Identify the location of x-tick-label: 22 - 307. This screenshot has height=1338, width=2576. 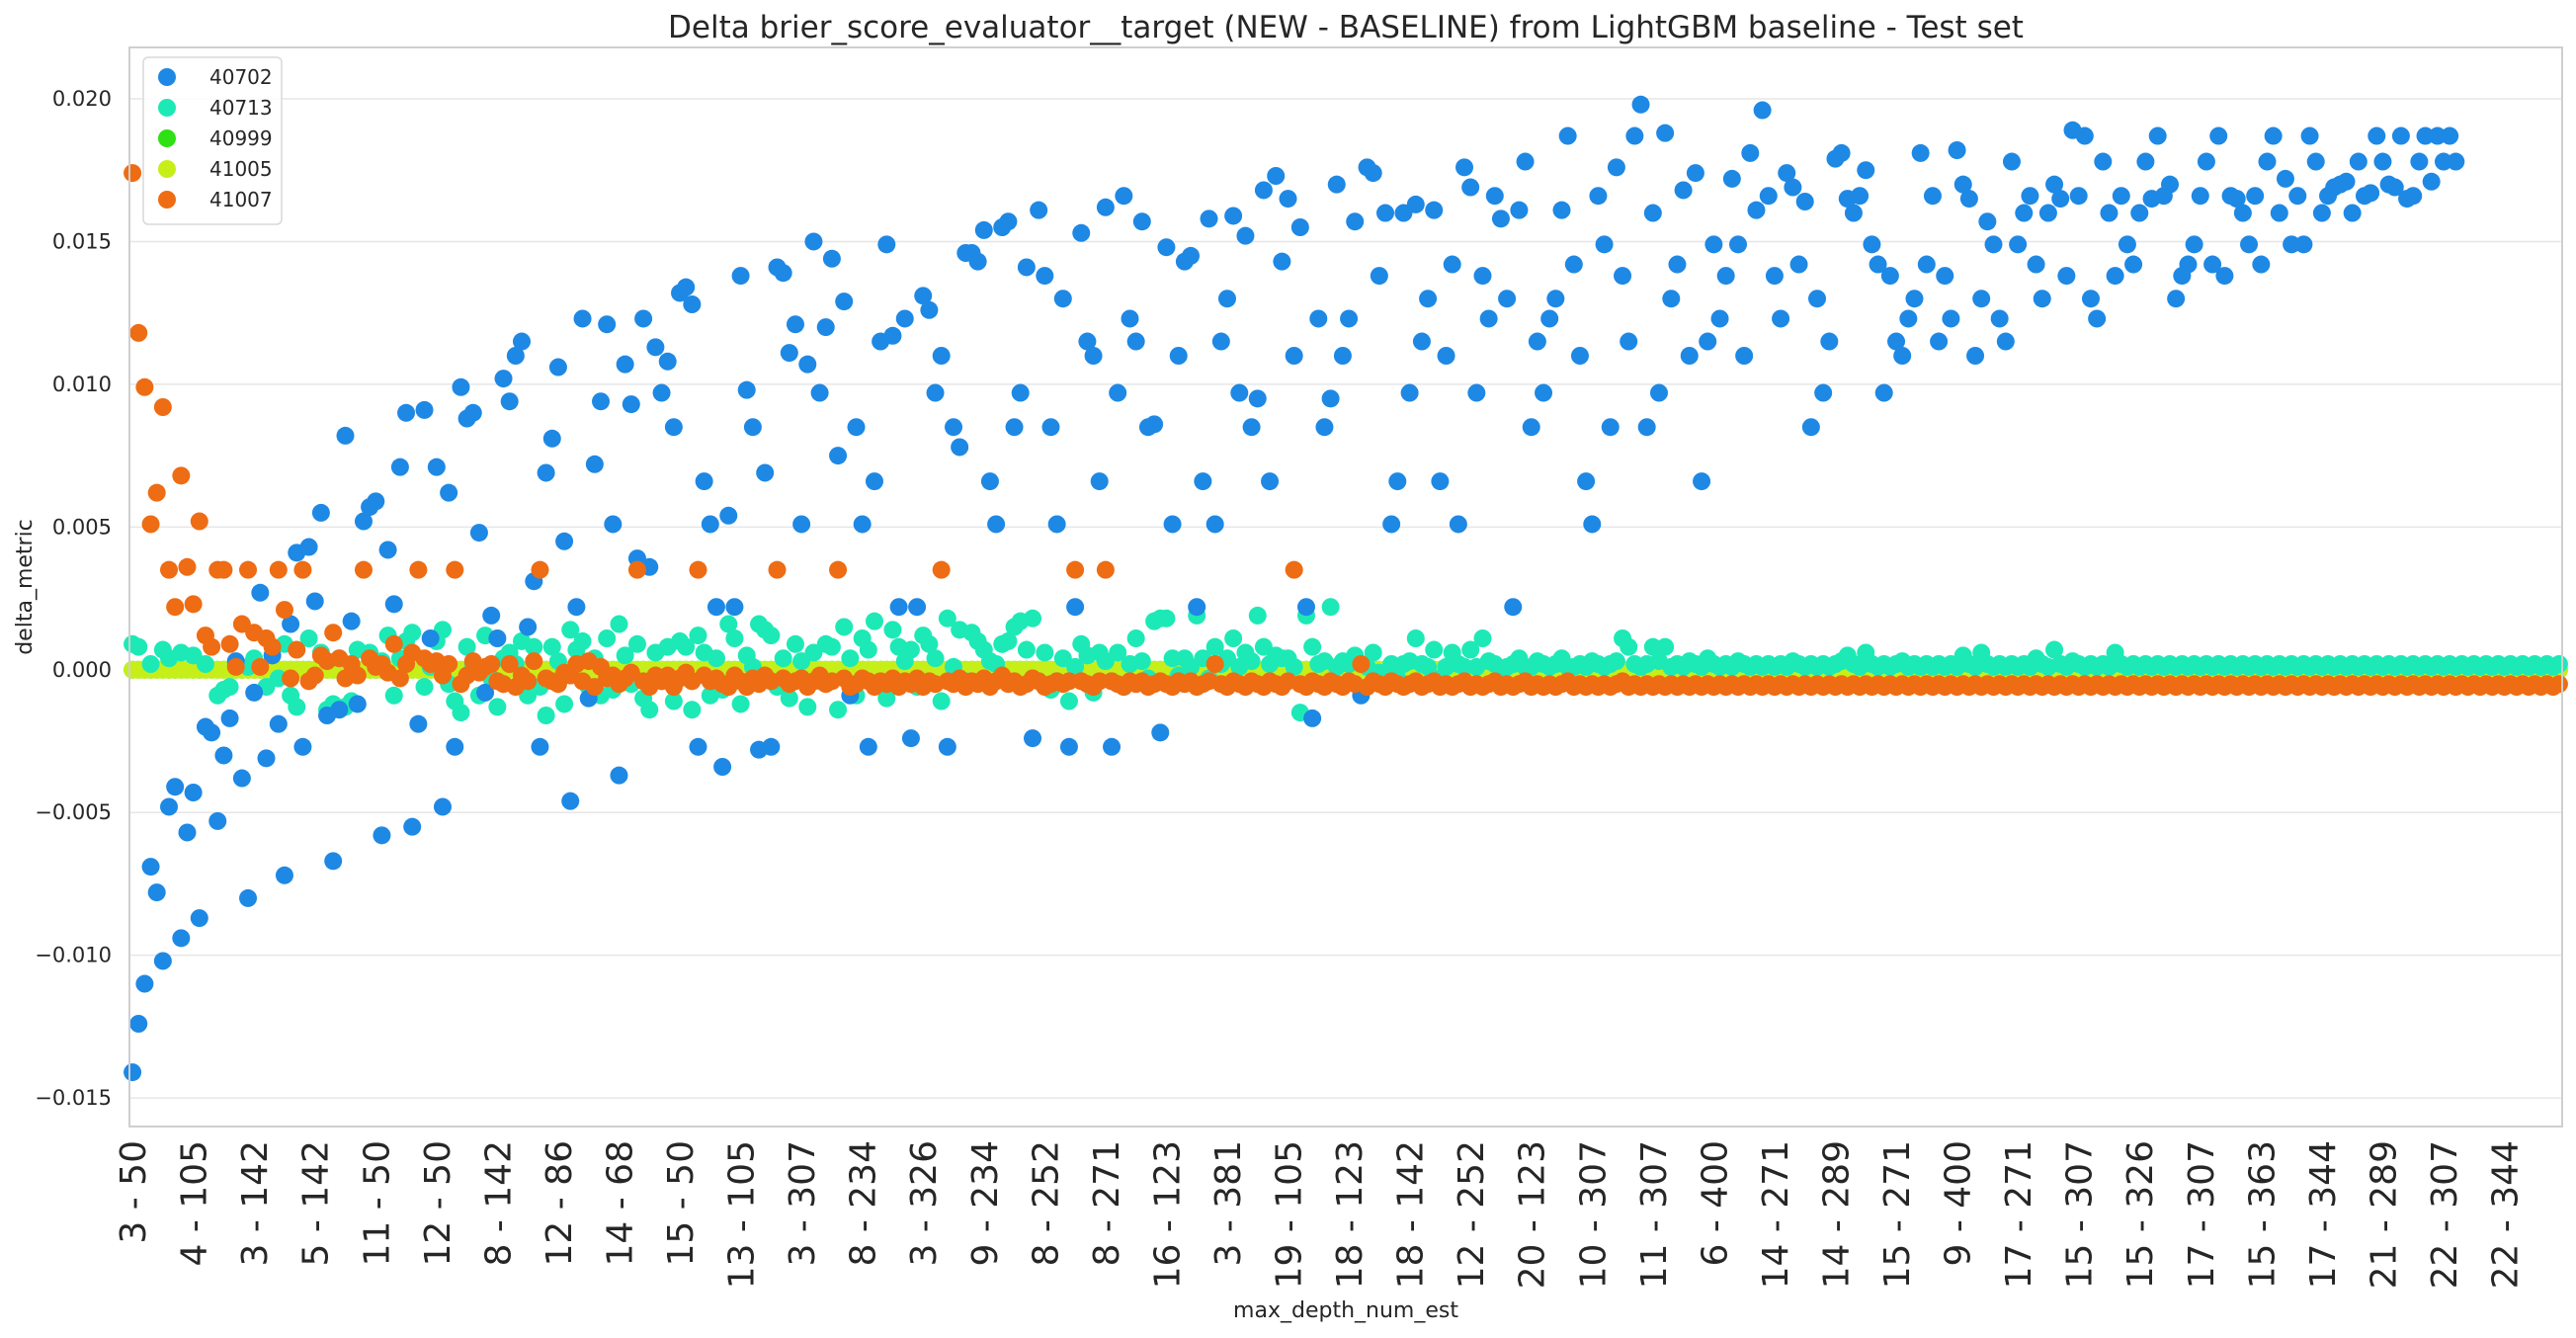
(2445, 1214).